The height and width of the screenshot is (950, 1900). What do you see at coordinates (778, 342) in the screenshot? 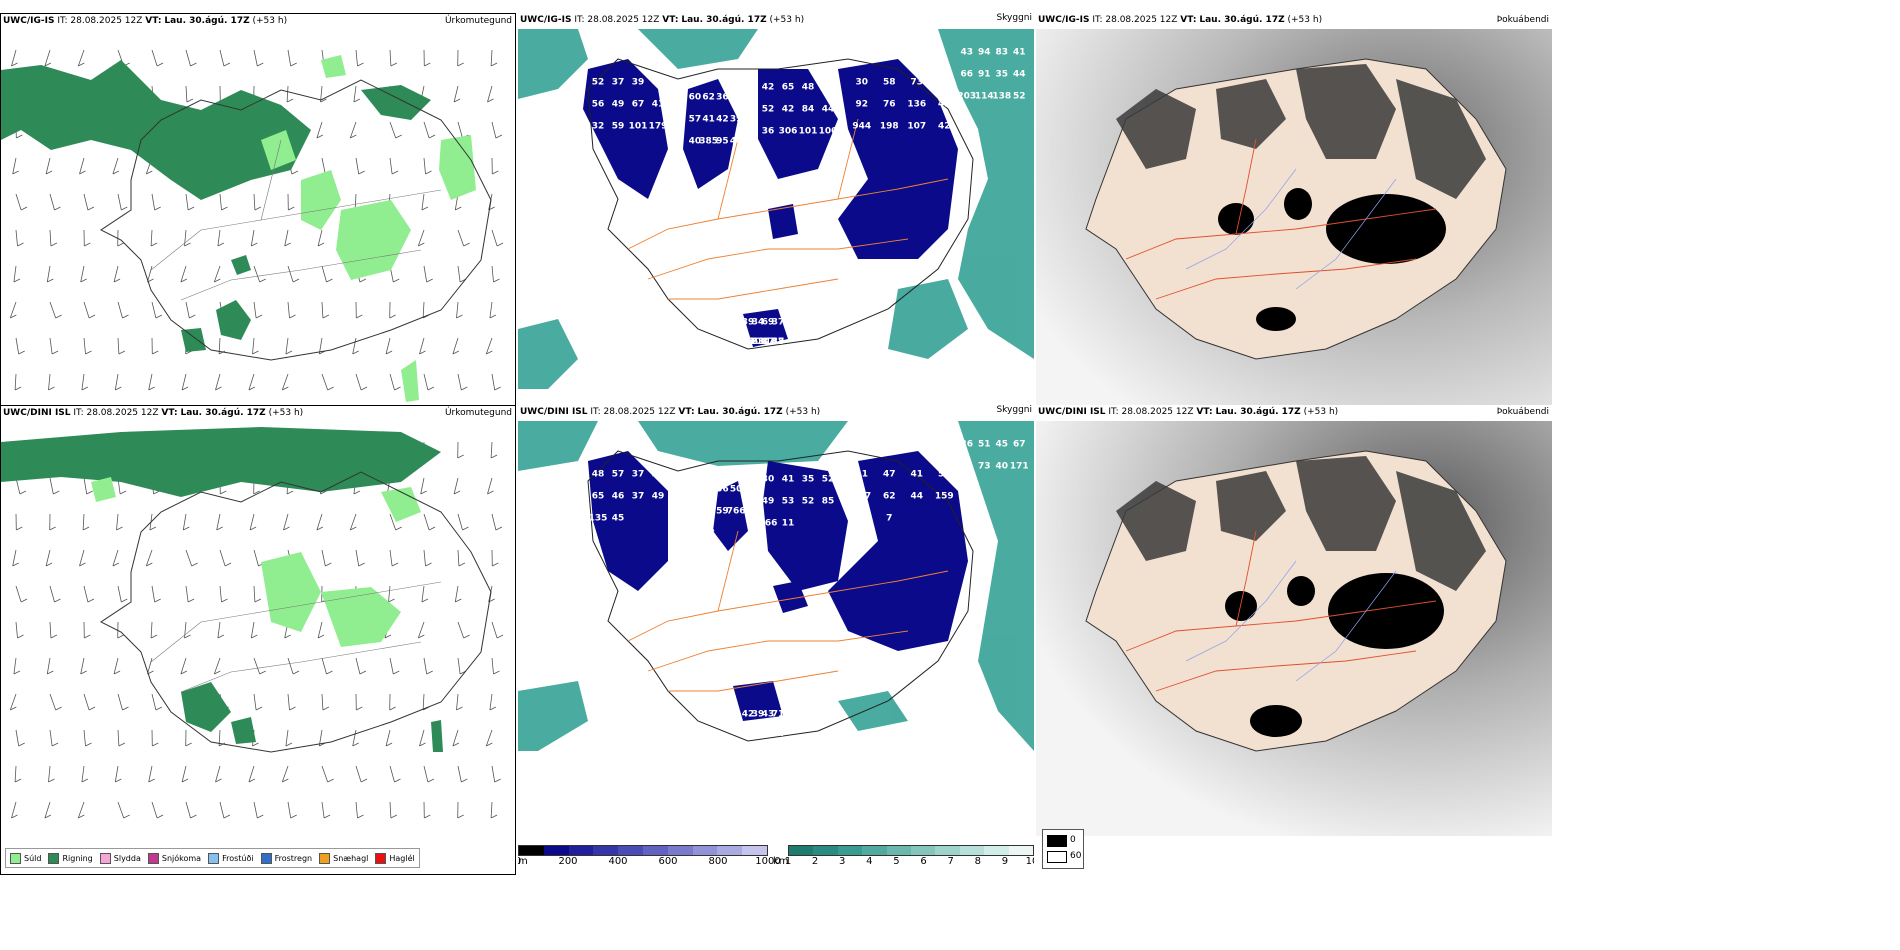
I see `cloud-base-value: 47` at bounding box center [778, 342].